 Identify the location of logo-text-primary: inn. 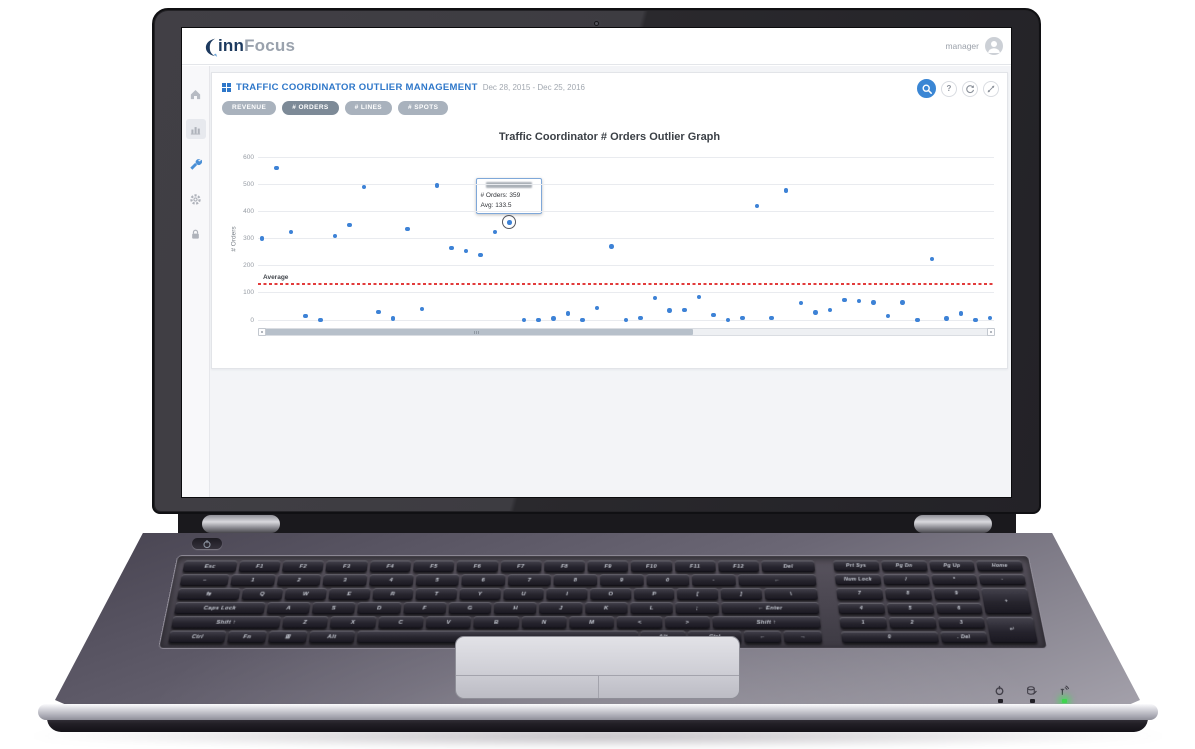
(231, 45).